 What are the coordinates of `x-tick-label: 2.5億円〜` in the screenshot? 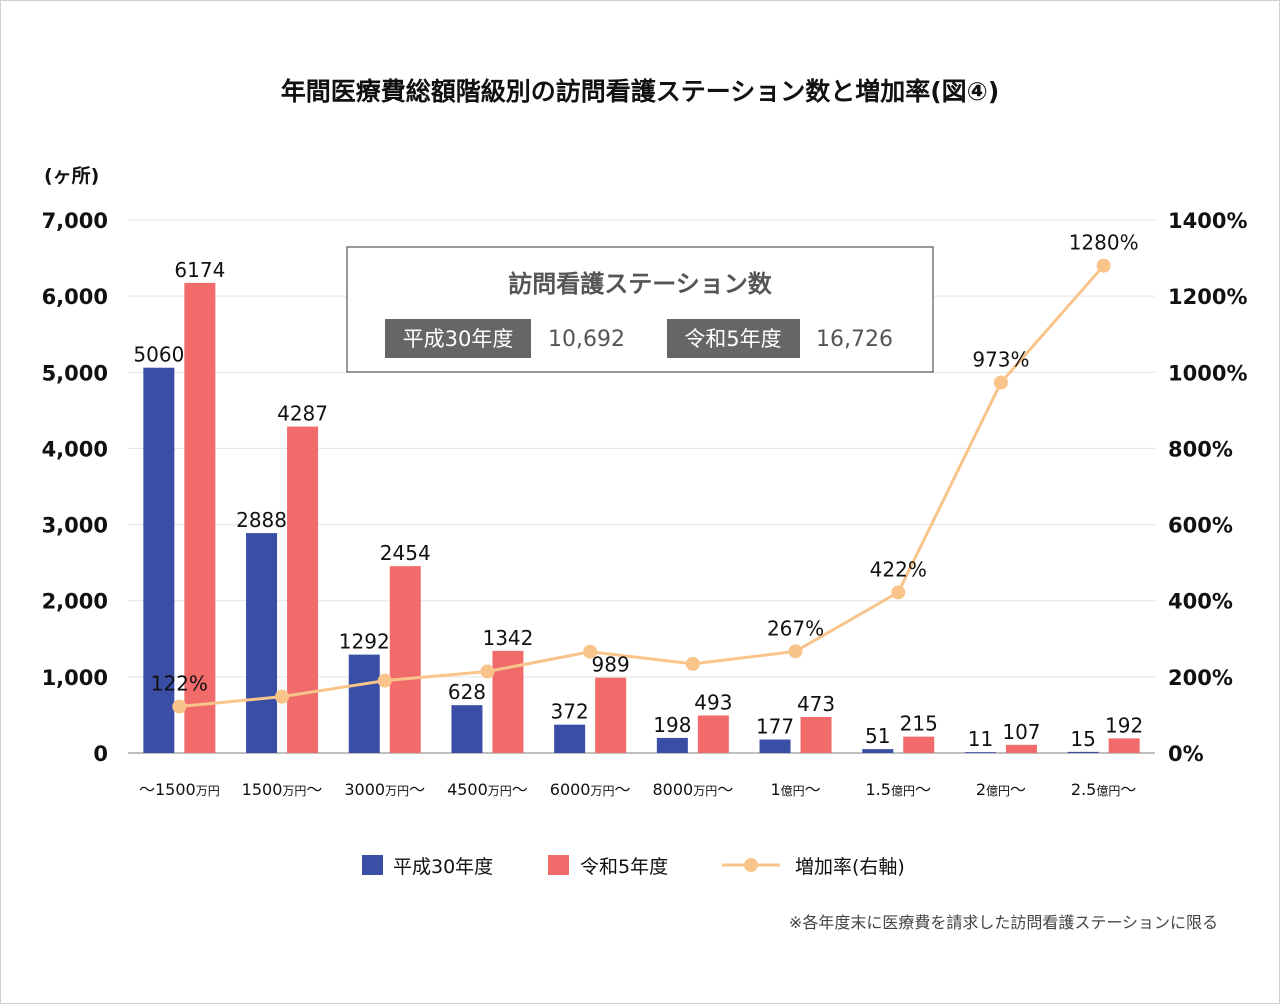 It's located at (1103, 789).